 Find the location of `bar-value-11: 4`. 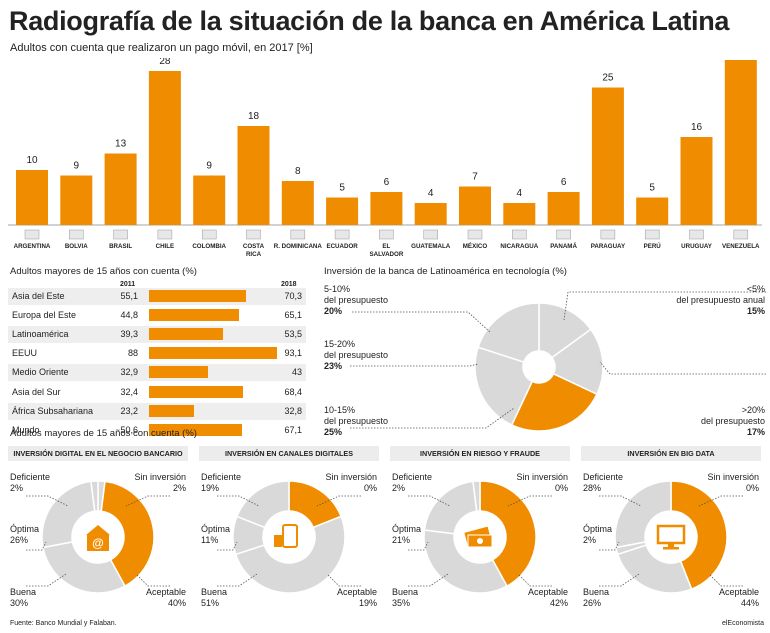

bar-value-11: 4 is located at coordinates (520, 193).